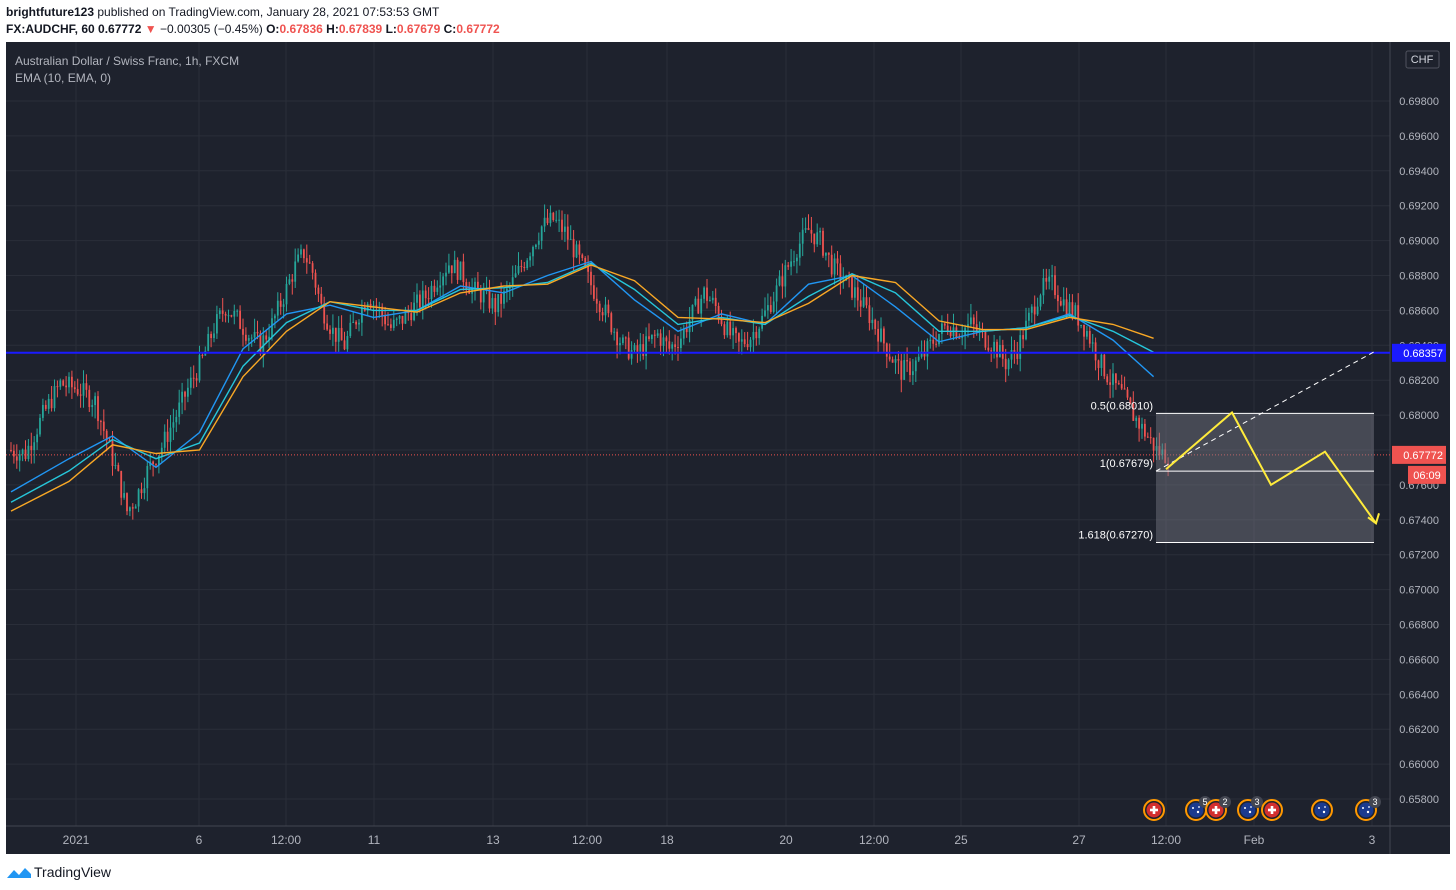 Image resolution: width=1456 pixels, height=890 pixels. I want to click on price-tick-label: 0.66400, so click(1419, 695).